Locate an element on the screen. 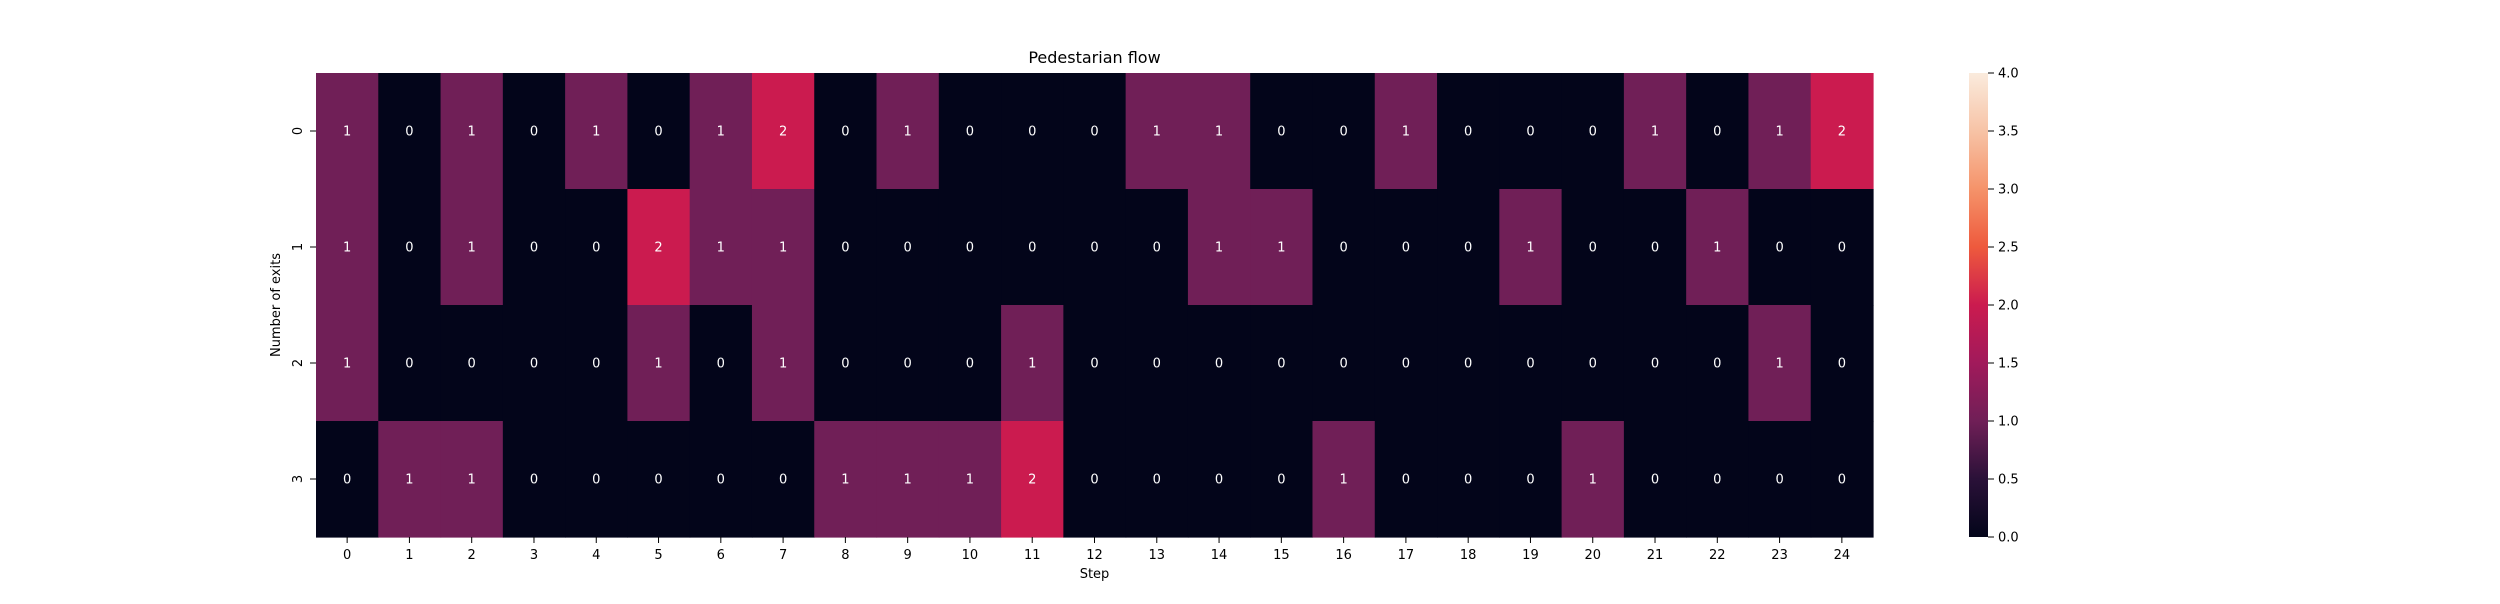 Image resolution: width=2500 pixels, height=604 pixels. x-tick-label: 4 is located at coordinates (596, 555).